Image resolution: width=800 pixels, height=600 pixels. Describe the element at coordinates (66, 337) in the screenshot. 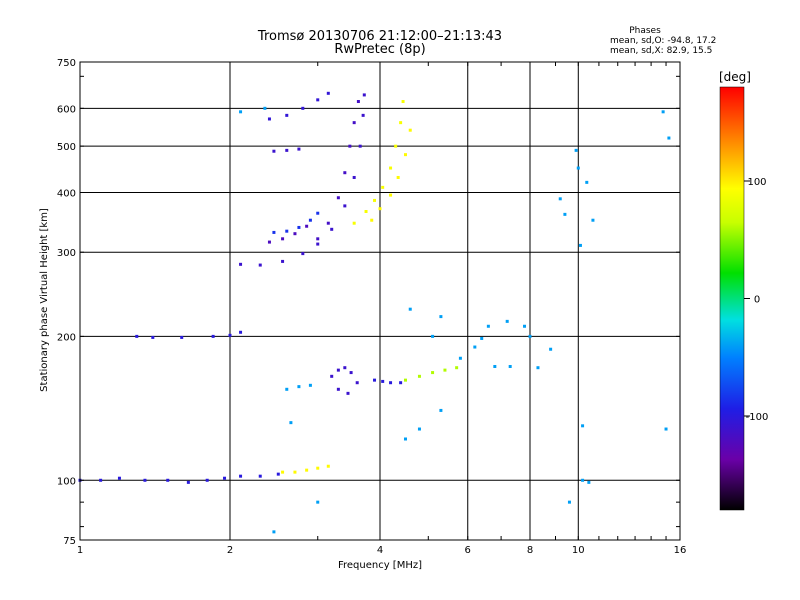

I see `y-tick-label: 200` at that location.